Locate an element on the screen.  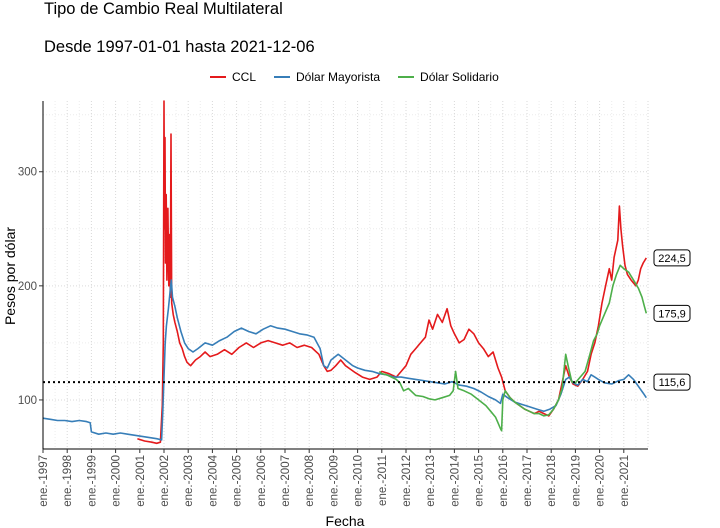
end-label: 175,9 is located at coordinates (672, 313).